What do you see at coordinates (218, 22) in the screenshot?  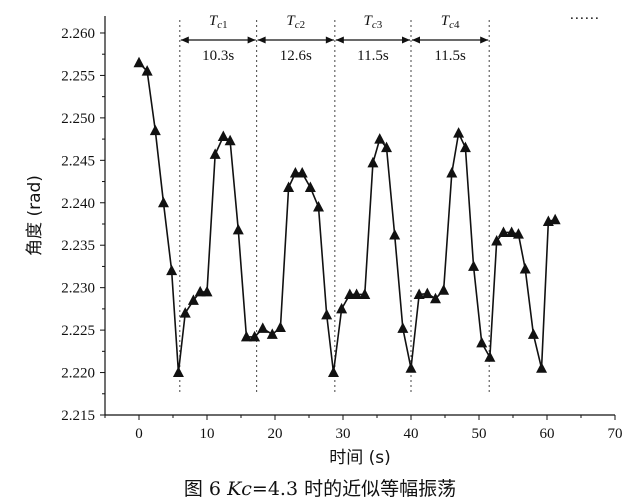 I see `period-name: Tc1` at bounding box center [218, 22].